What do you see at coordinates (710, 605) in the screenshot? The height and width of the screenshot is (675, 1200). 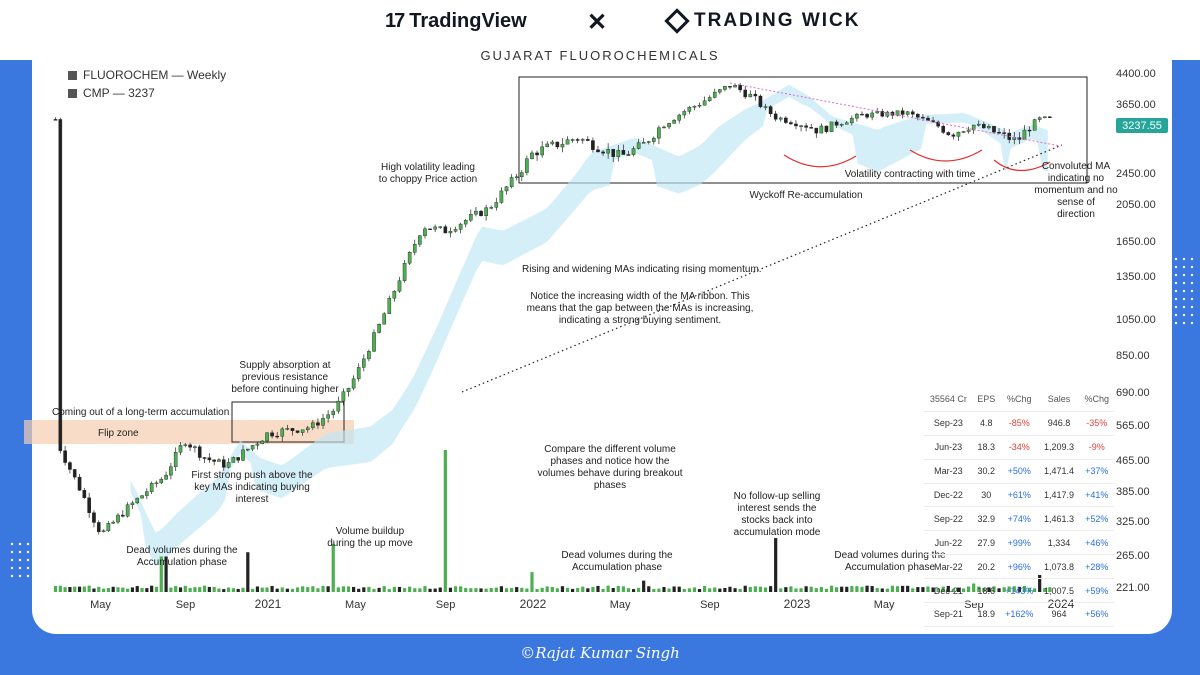 I see `x-tick-label: Sep` at bounding box center [710, 605].